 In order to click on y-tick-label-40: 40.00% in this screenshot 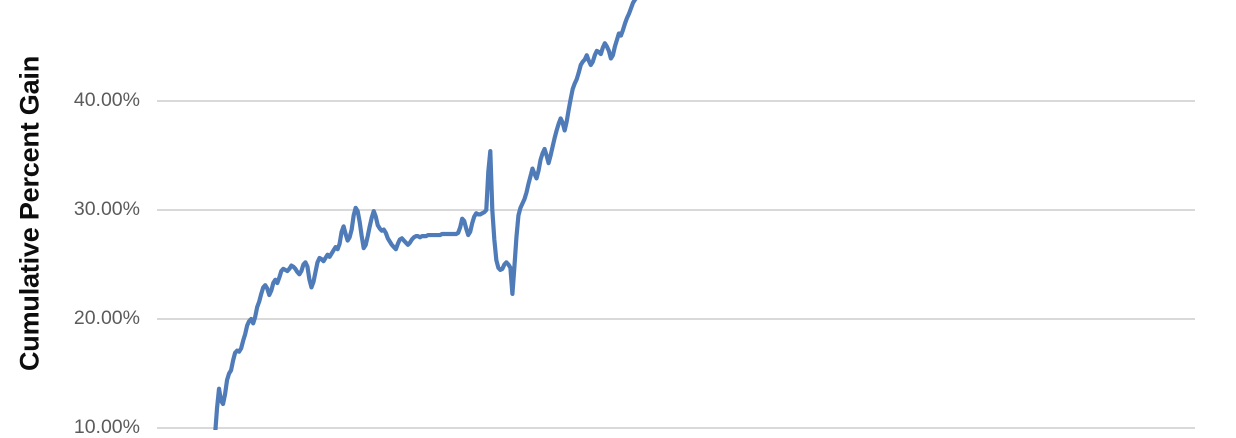, I will do `click(106, 100)`.